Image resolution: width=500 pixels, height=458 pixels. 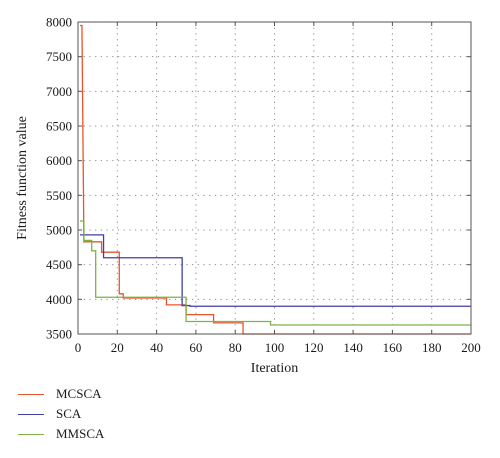 I want to click on legend-label-mcsca: MCSCA, so click(x=79, y=393).